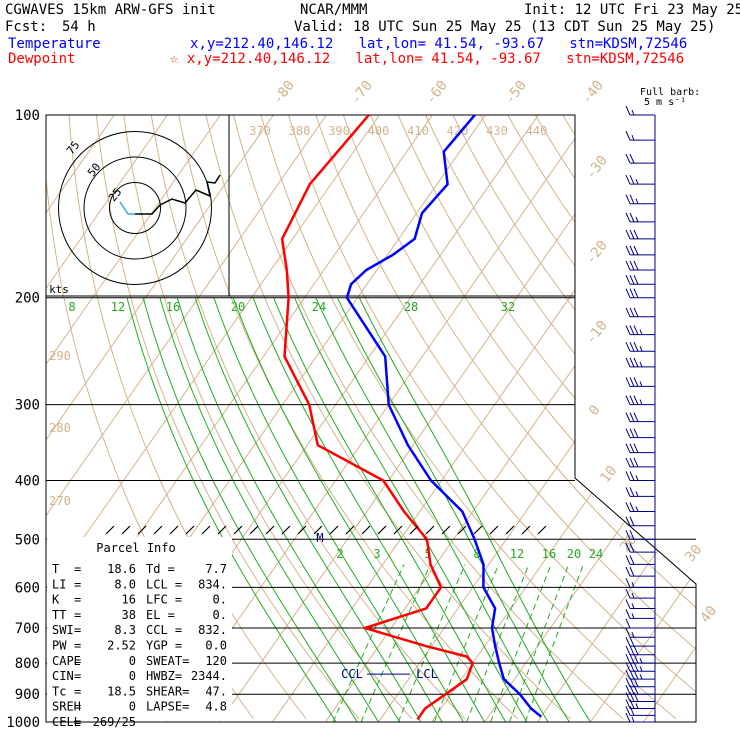 The image size is (740, 740). Describe the element at coordinates (597, 168) in the screenshot. I see `isotherm-label: -30` at that location.